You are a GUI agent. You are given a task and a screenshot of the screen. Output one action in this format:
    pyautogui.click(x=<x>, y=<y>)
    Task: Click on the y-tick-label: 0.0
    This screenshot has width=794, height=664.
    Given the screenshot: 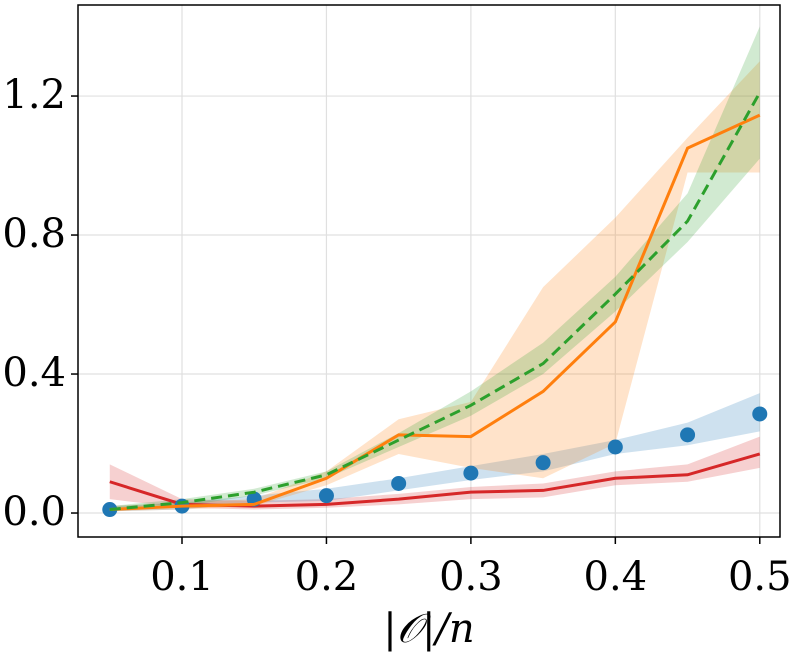 What is the action you would take?
    pyautogui.click(x=34, y=512)
    